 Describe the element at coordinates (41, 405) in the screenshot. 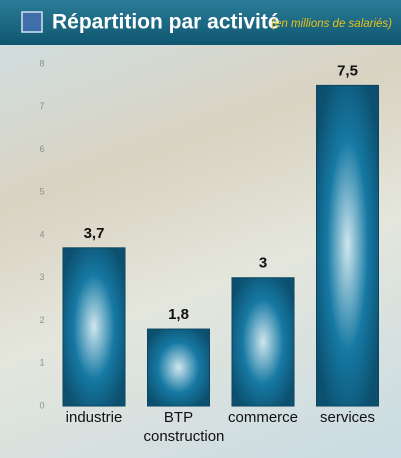

I see `y-tick-label: 0` at that location.